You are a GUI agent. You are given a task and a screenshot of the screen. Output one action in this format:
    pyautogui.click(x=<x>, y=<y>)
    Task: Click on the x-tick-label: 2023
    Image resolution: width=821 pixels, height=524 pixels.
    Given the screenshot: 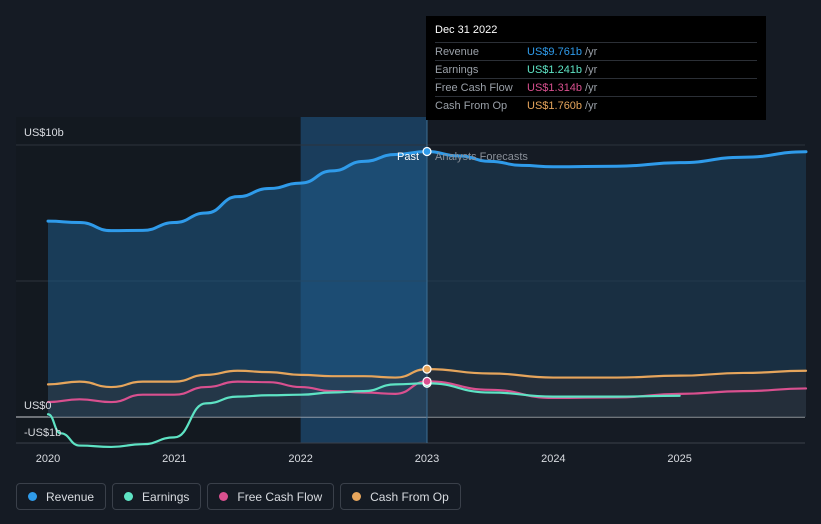 What is the action you would take?
    pyautogui.click(x=427, y=459)
    